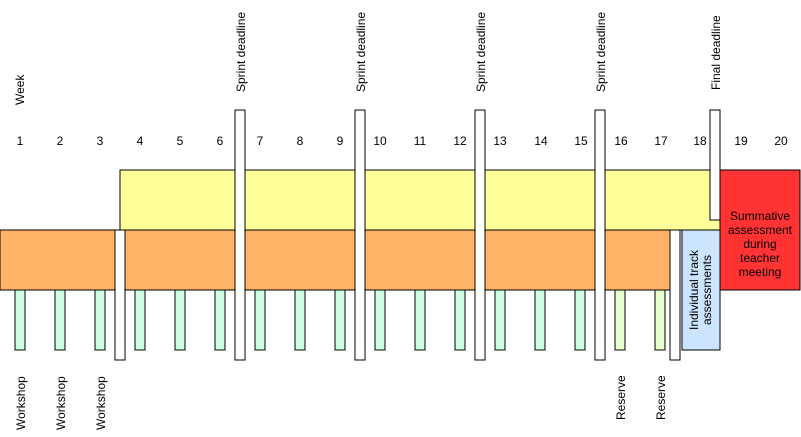  Describe the element at coordinates (100, 141) in the screenshot. I see `week-number: 3` at that location.